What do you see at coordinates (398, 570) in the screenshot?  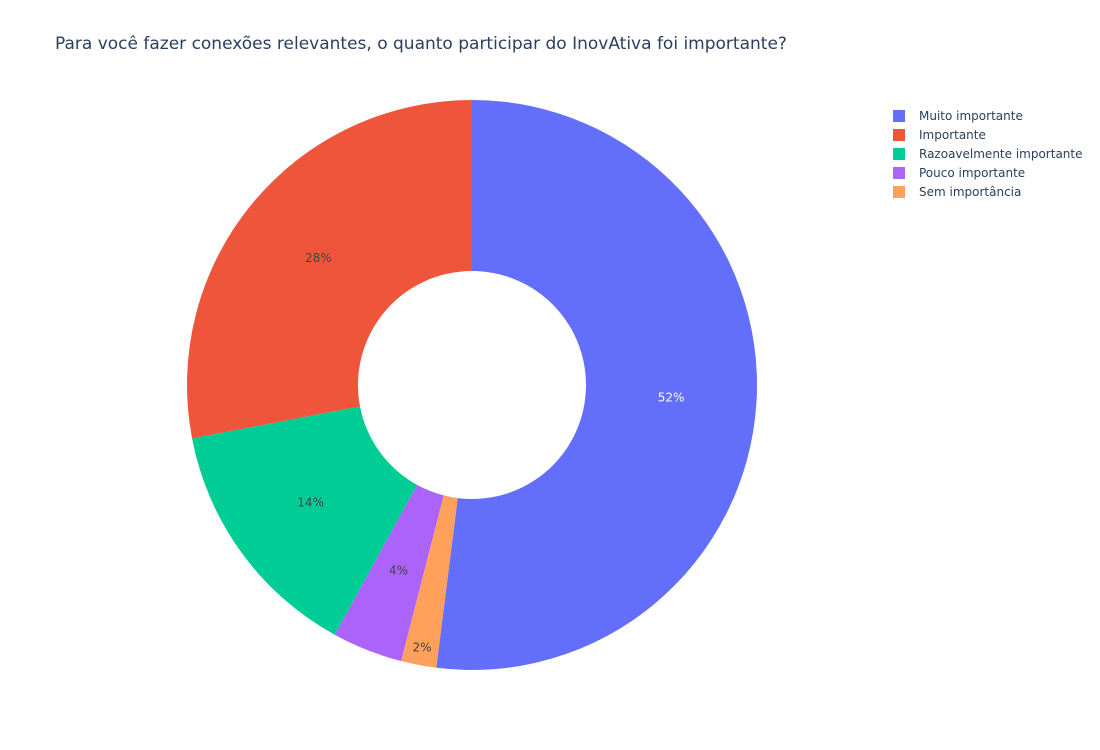 I see `slice-label: 4%` at bounding box center [398, 570].